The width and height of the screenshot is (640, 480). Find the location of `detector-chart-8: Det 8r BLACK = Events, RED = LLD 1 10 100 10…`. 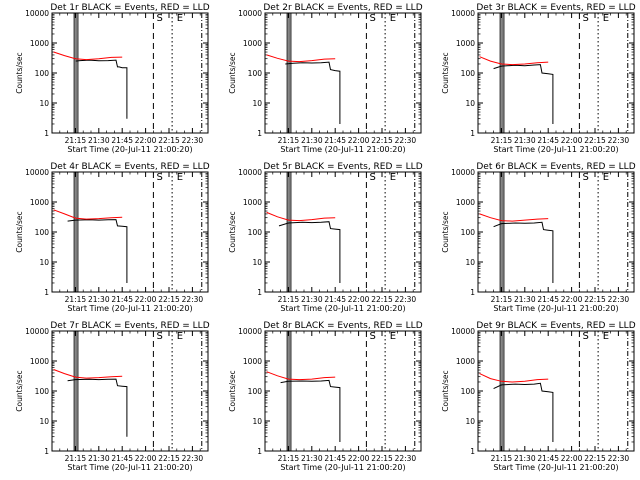

detector-chart-8: Det 8r BLACK = Events, RED = LLD 1 10 100 10… is located at coordinates (325, 396).